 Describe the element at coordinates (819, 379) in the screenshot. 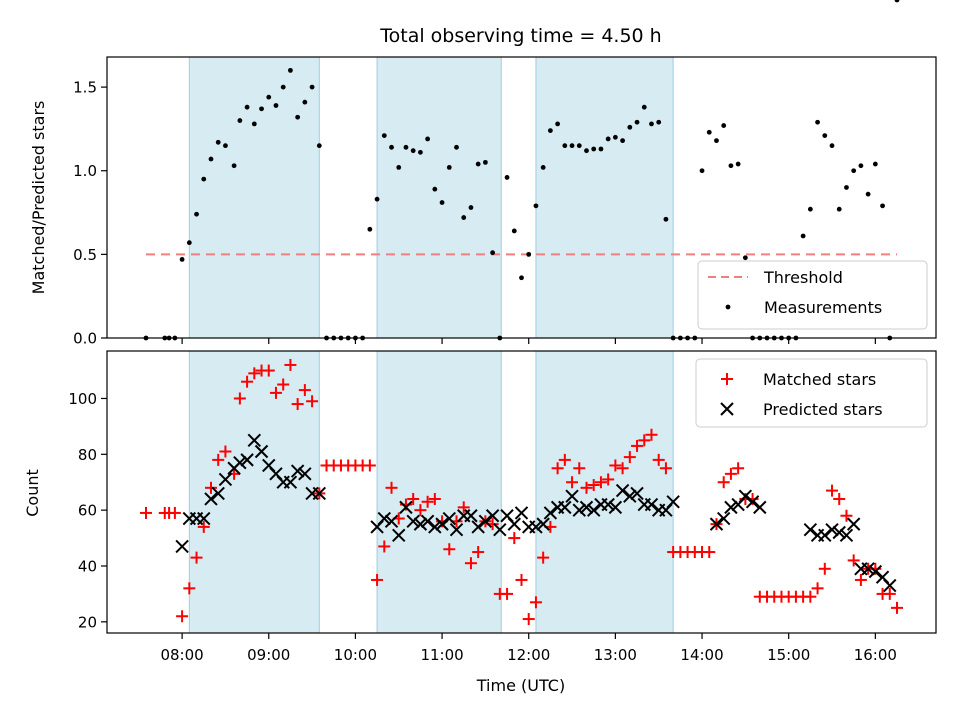

I see `legend-matched-label: Matched stars` at that location.